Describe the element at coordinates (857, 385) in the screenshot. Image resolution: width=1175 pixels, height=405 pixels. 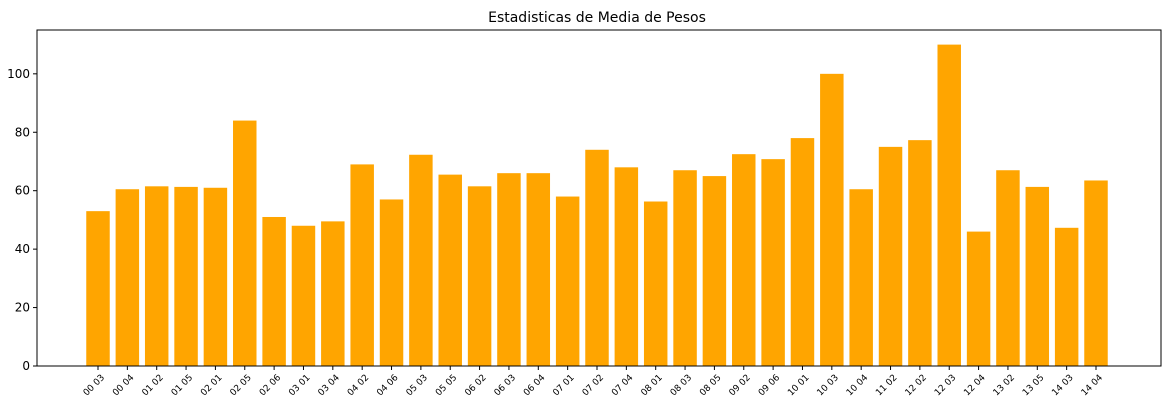
I see `x-tick-label: 10 04` at that location.